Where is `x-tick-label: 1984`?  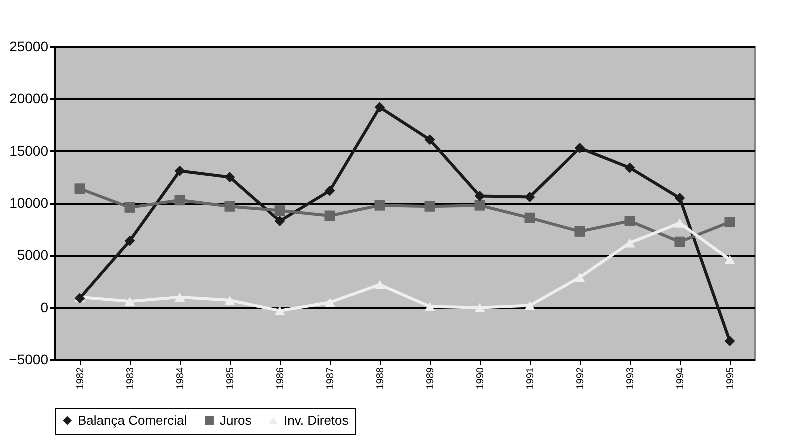 x-tick-label: 1984 is located at coordinates (181, 378).